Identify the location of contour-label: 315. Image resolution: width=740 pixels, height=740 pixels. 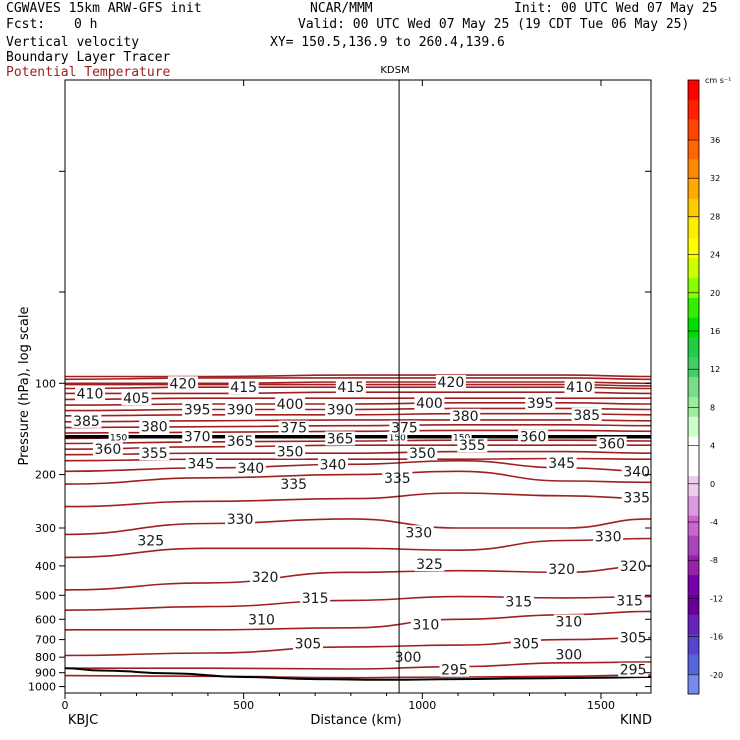
(629, 601).